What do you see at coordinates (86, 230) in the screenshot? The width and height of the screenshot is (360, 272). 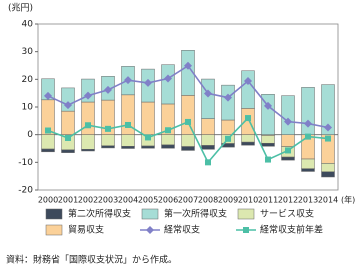 I see `legend-label: 貿易収支` at bounding box center [86, 230].